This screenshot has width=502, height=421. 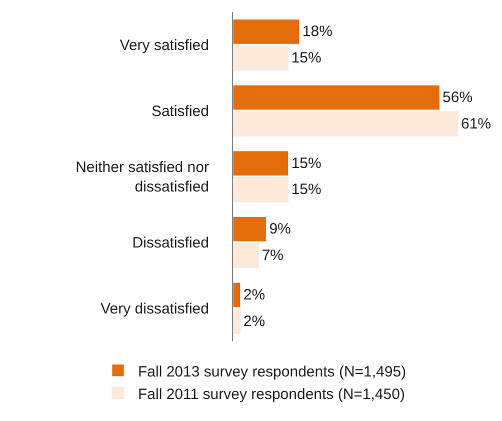 What do you see at coordinates (271, 394) in the screenshot?
I see `legend-label: Fall 2011 survey respondents (N=1,450)` at bounding box center [271, 394].